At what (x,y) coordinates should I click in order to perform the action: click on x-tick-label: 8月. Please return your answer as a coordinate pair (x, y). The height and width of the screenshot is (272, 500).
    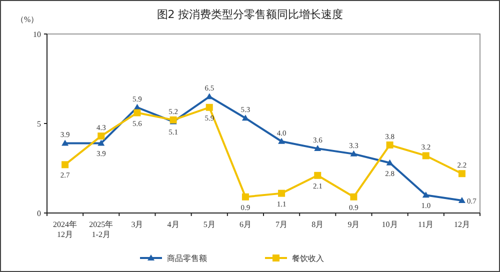
    Looking at the image, I should click on (318, 224).